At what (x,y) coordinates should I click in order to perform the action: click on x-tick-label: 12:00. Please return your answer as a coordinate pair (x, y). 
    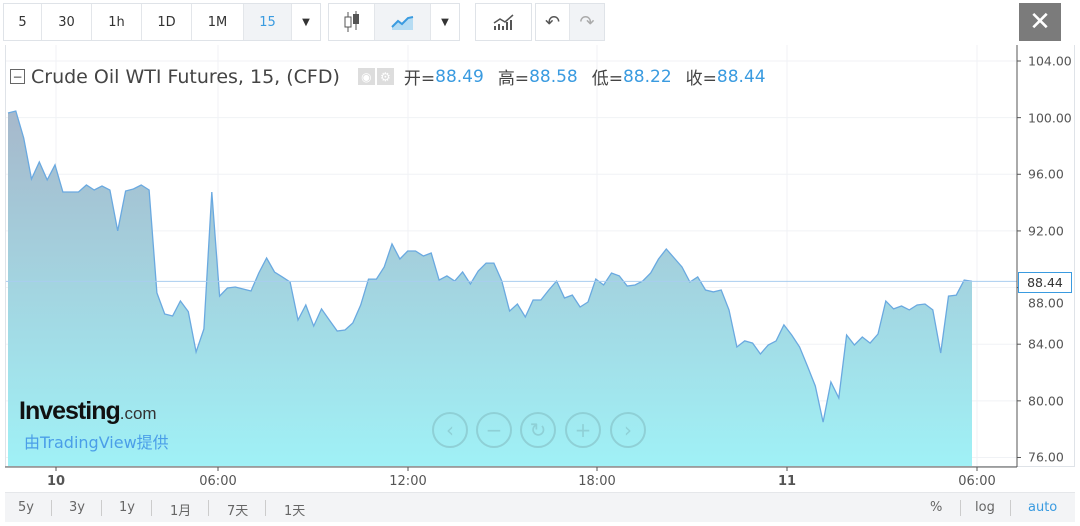
    Looking at the image, I should click on (408, 481).